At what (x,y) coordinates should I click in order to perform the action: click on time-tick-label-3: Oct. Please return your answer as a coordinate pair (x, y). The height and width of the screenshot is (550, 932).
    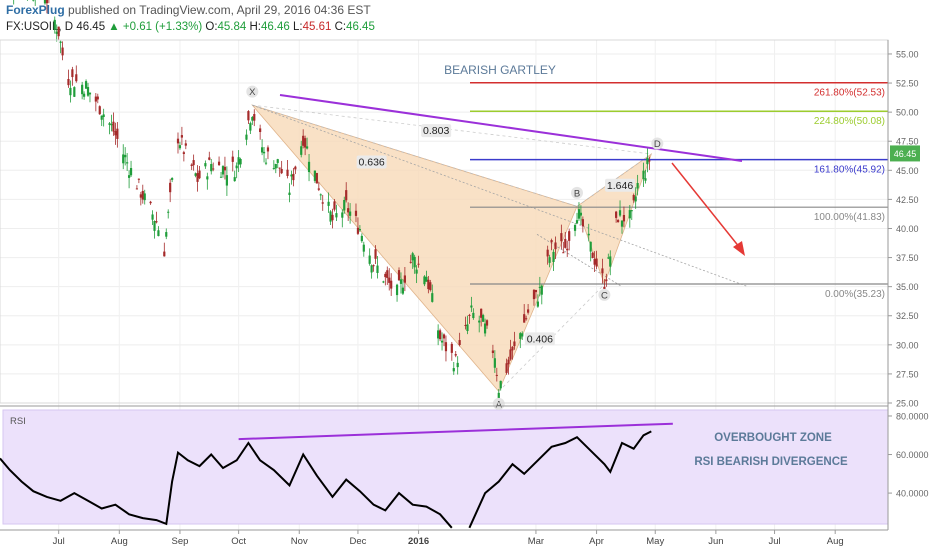
    Looking at the image, I should click on (238, 541).